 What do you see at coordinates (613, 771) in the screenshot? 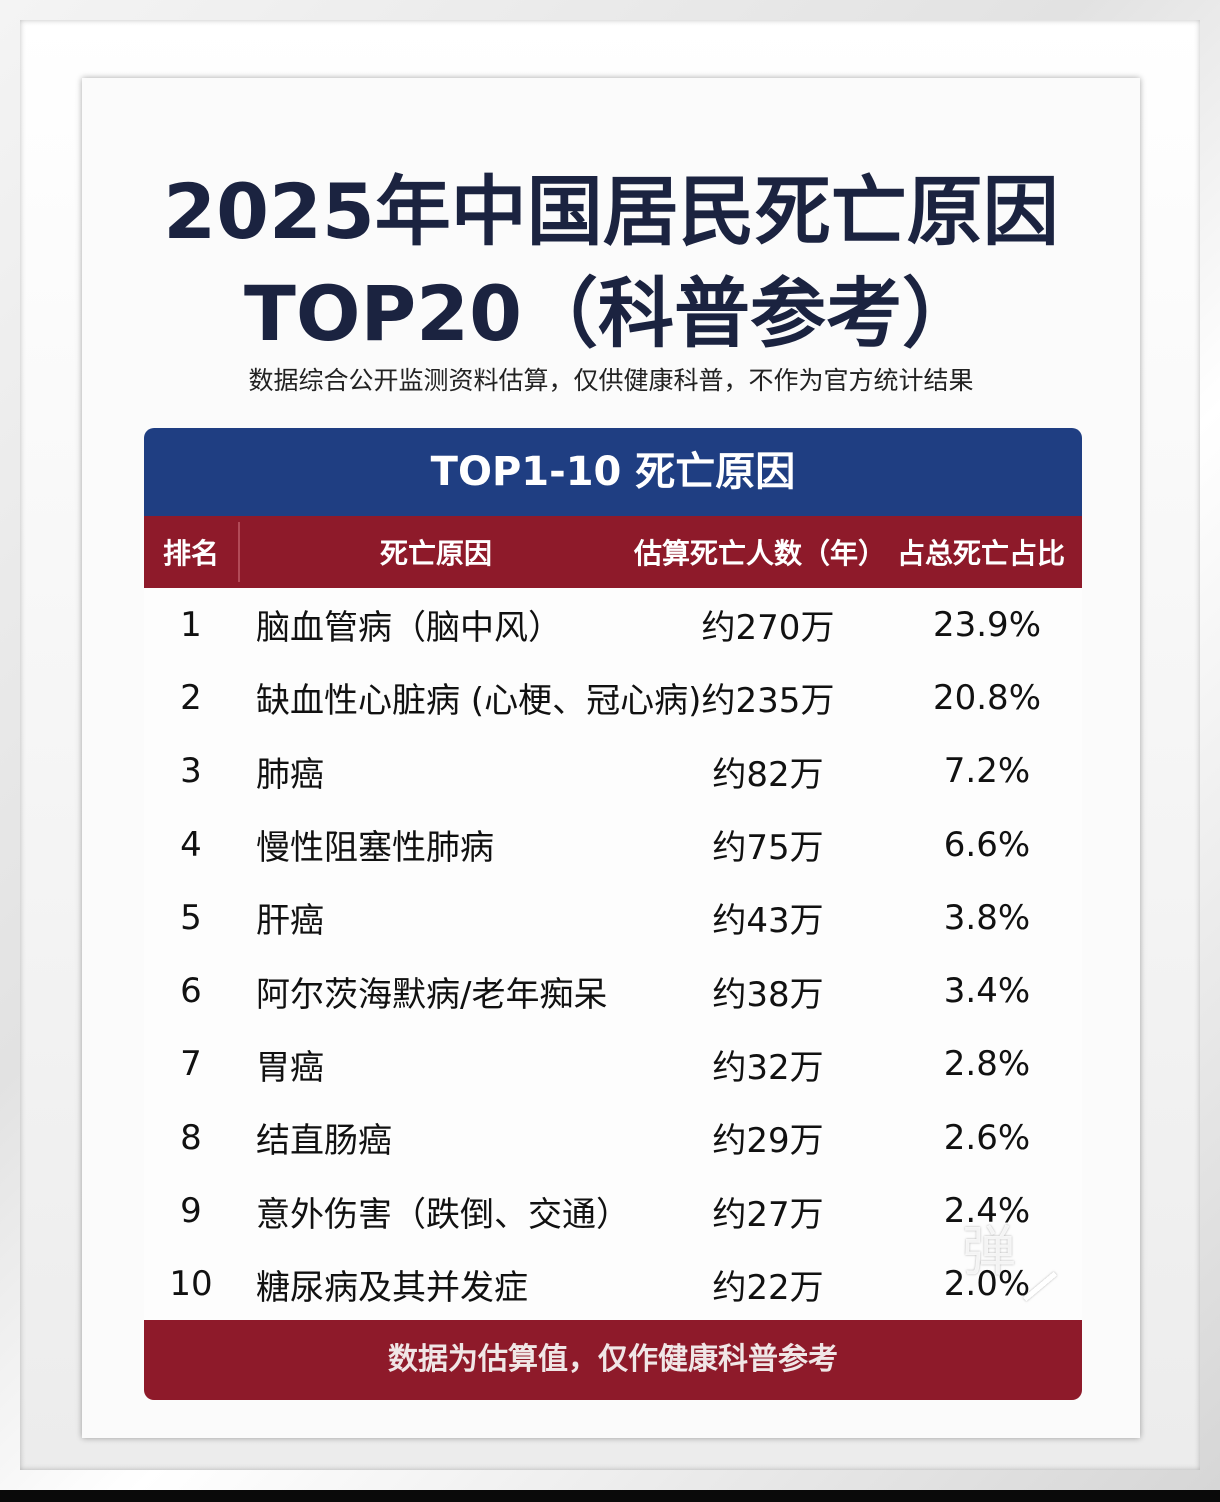
I see `table-row: 3 肺癌 约82万 7.2%` at bounding box center [613, 771].